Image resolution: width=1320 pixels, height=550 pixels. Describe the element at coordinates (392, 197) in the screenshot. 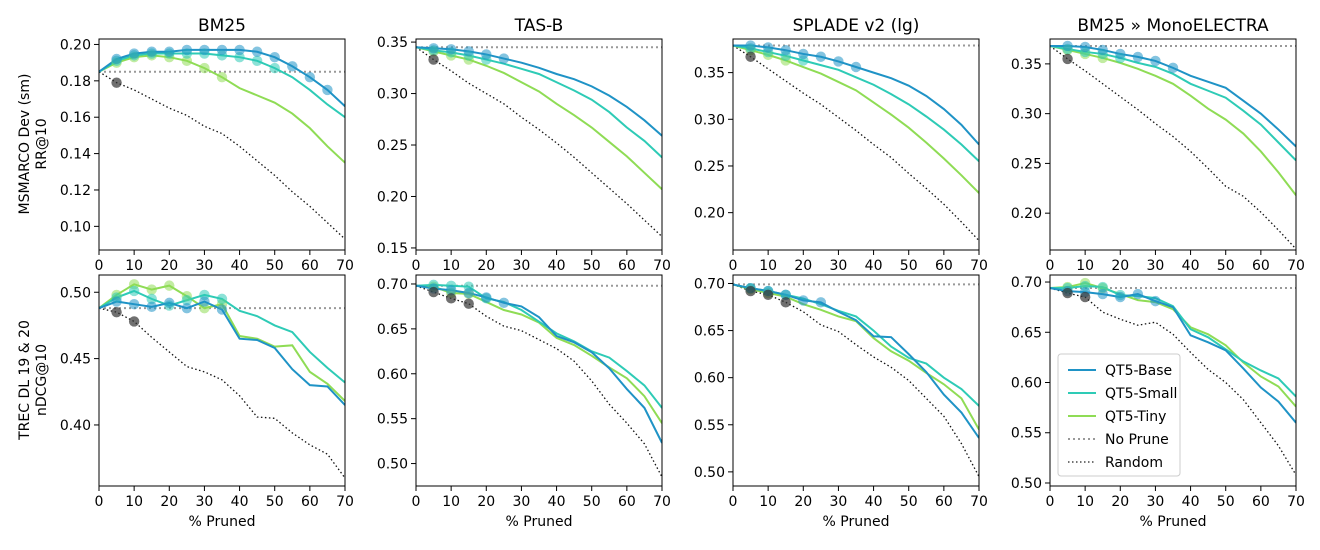

I see `y-tick-label: 0.20` at that location.